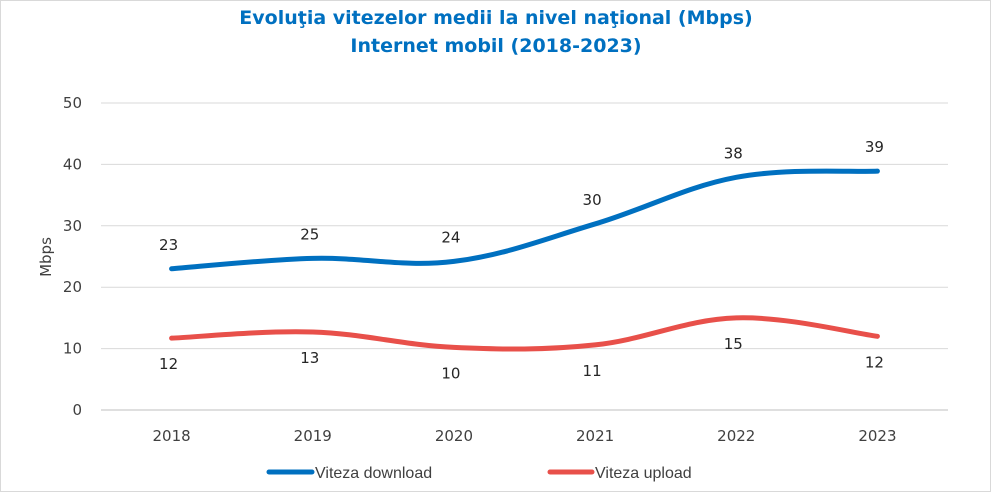 The width and height of the screenshot is (991, 492). What do you see at coordinates (733, 344) in the screenshot?
I see `data-label: 15` at bounding box center [733, 344].